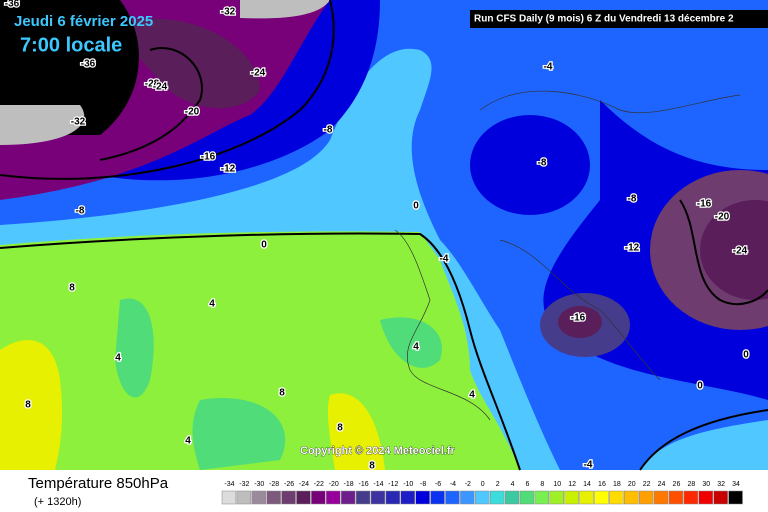  What do you see at coordinates (393, 484) in the screenshot?
I see `legend-label: -12` at bounding box center [393, 484].